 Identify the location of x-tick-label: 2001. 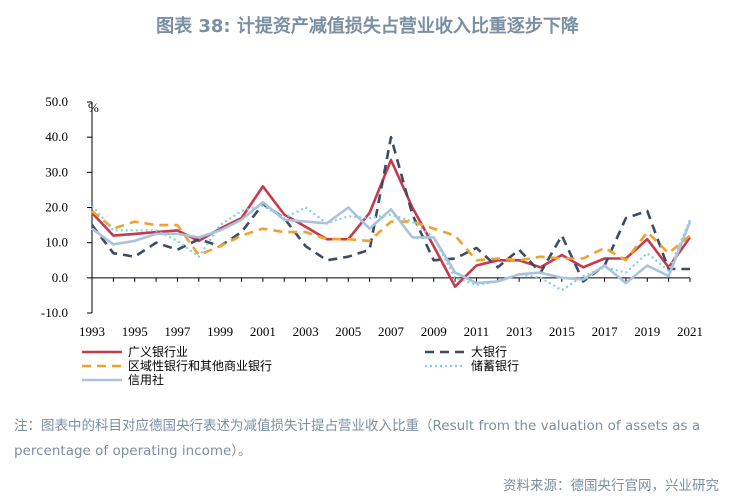
(263, 331).